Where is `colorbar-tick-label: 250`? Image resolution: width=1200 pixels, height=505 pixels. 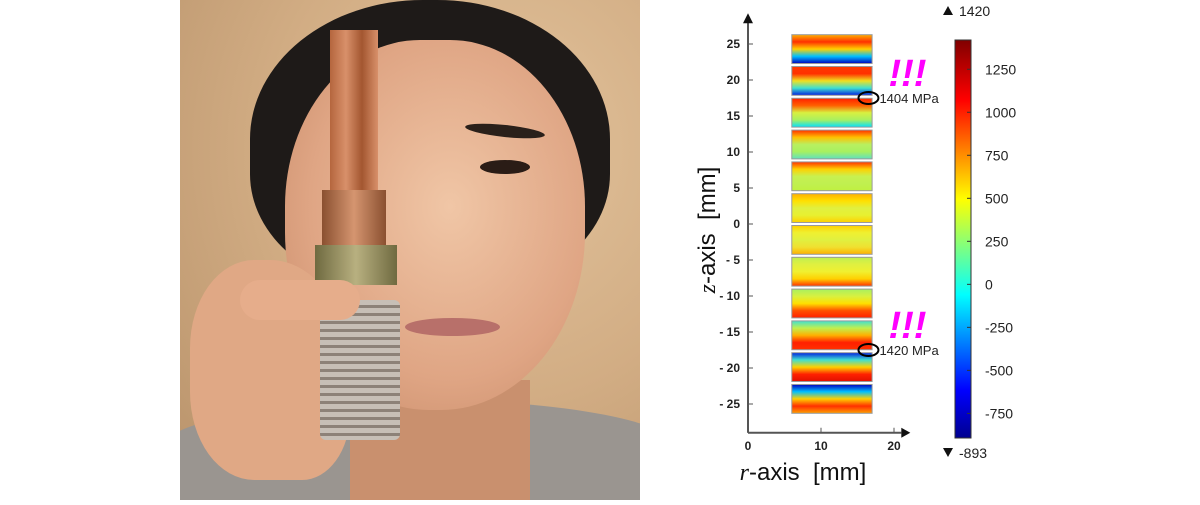
colorbar-tick-label: 250 is located at coordinates (997, 241).